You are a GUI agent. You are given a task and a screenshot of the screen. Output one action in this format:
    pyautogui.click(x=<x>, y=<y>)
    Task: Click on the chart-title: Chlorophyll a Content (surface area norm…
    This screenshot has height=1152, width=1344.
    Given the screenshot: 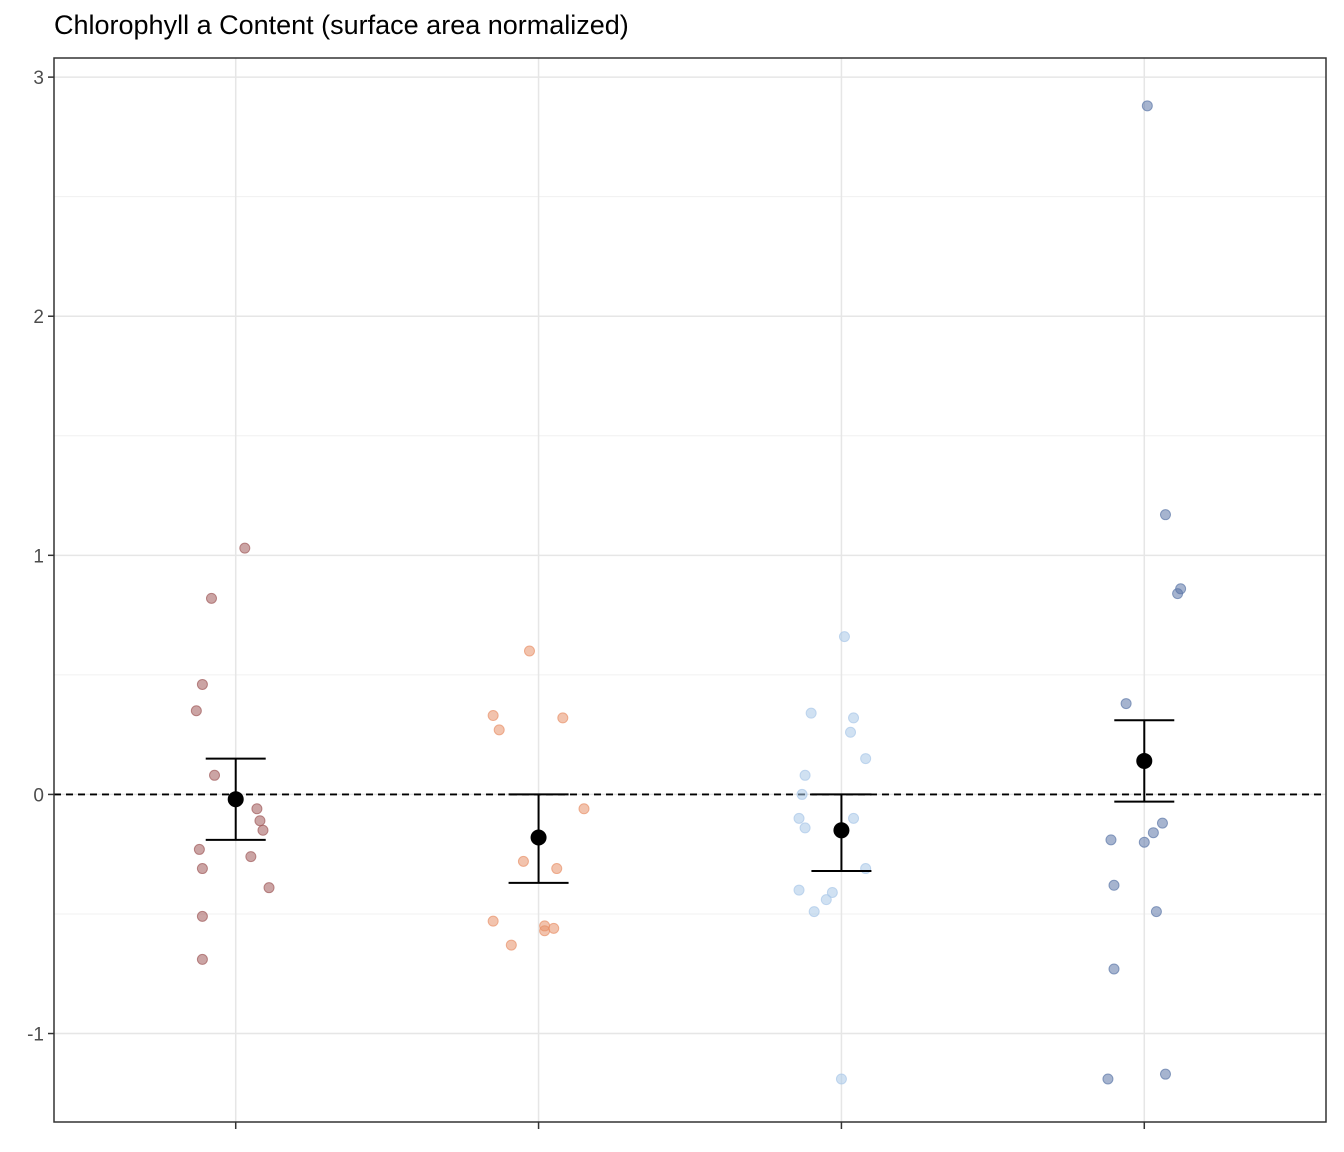 What is the action you would take?
    pyautogui.click(x=341, y=25)
    